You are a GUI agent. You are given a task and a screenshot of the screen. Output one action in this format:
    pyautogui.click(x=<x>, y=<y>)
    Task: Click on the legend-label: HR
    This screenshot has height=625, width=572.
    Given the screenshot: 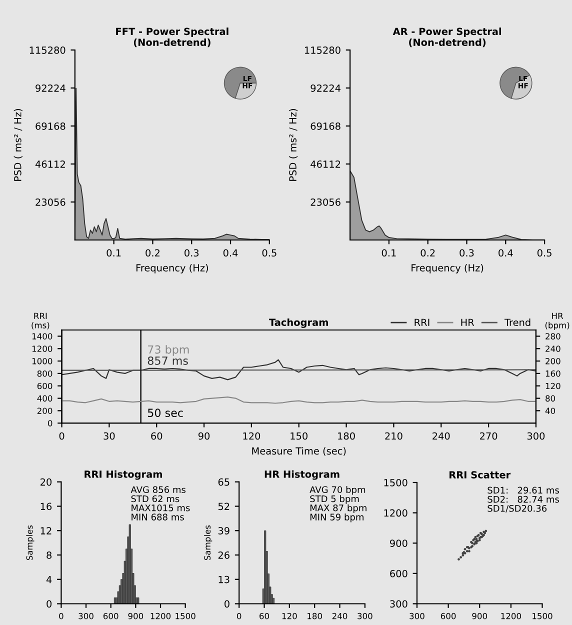 What is the action you would take?
    pyautogui.click(x=467, y=322)
    